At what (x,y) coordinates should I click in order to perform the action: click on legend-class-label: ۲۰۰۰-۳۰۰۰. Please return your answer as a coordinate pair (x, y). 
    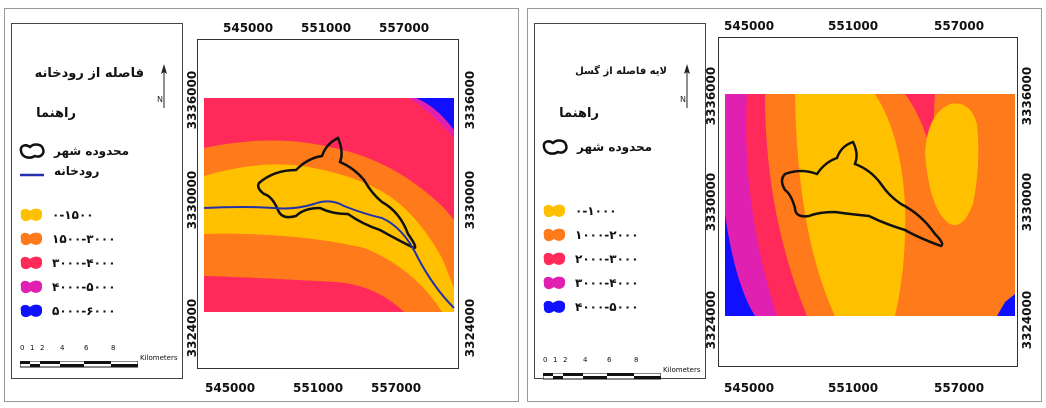
    Looking at the image, I should click on (607, 259).